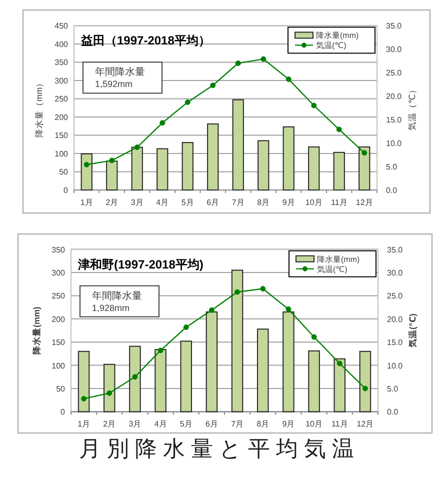 This screenshot has height=494, width=439. What do you see at coordinates (365, 424) in the screenshot?
I see `x-tick-label: 12月` at bounding box center [365, 424].